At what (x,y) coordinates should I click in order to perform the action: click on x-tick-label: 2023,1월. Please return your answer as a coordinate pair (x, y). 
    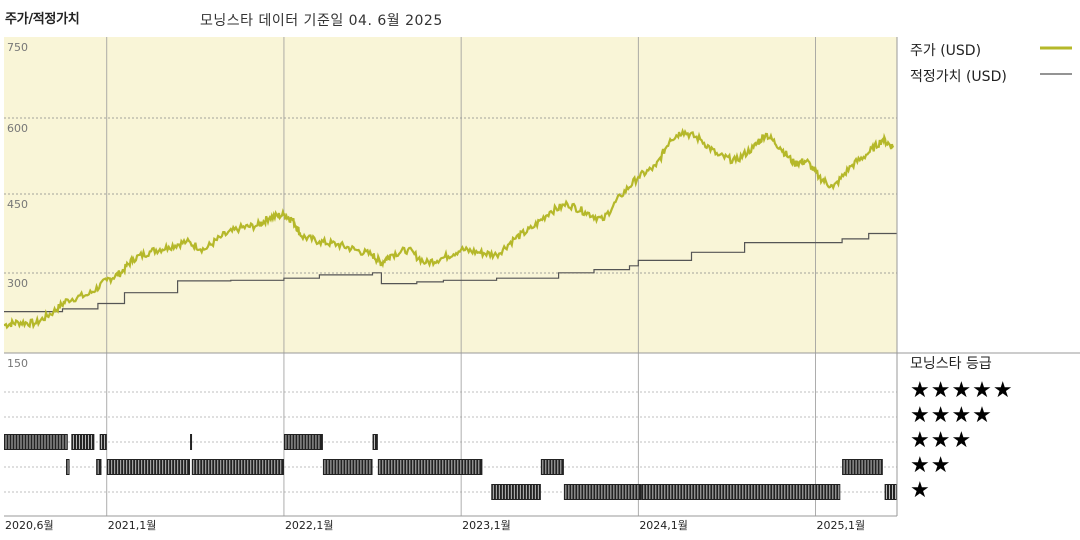
    Looking at the image, I should click on (486, 525).